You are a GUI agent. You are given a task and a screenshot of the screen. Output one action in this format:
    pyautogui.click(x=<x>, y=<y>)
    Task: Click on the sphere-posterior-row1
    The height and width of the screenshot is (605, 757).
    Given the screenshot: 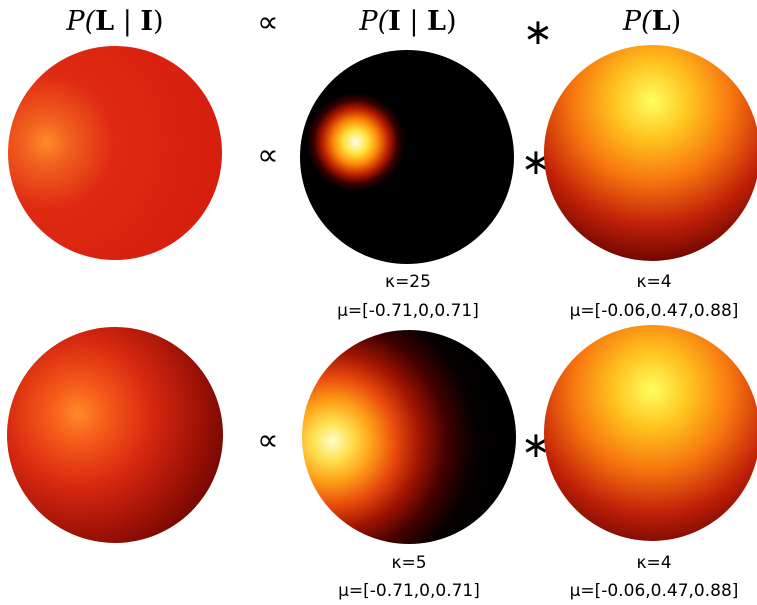 What is the action you would take?
    pyautogui.click(x=115, y=153)
    